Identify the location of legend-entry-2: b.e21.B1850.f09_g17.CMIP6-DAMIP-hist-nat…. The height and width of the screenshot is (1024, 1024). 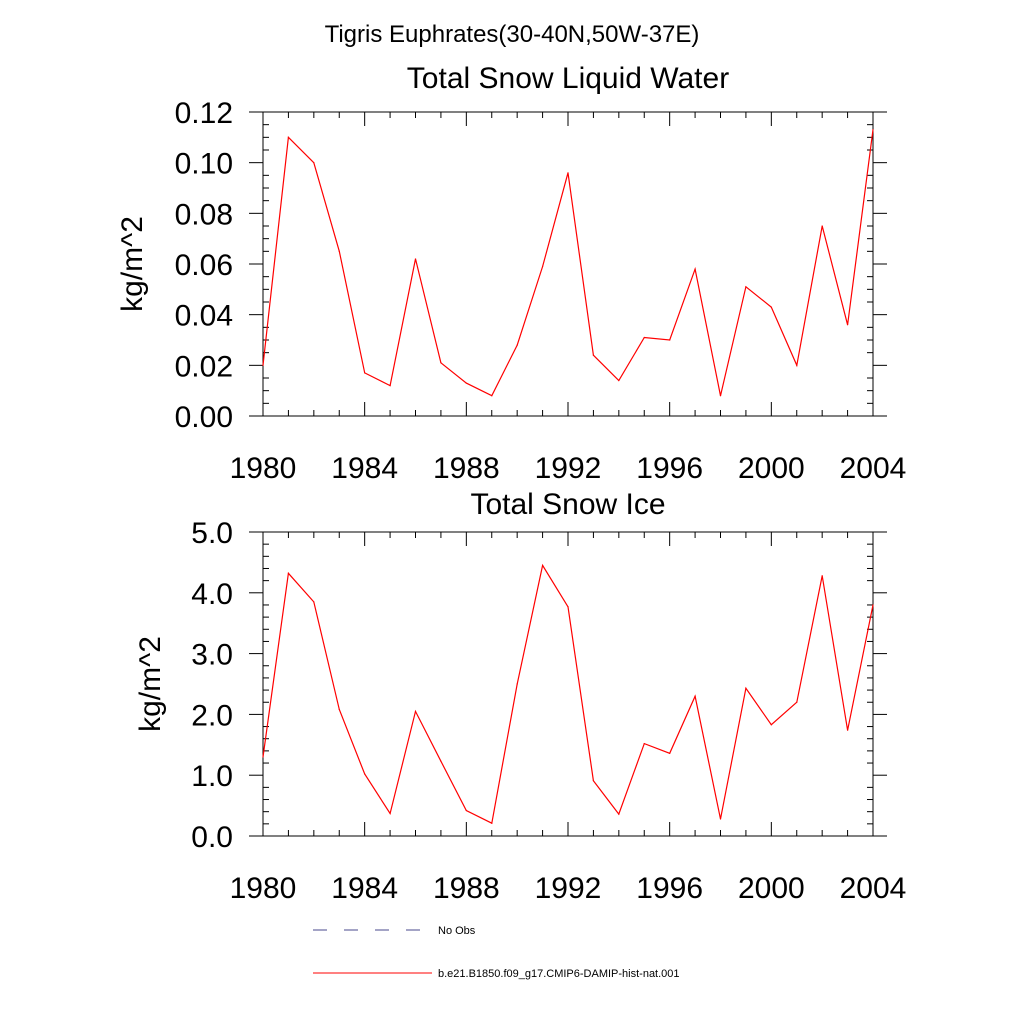
(496, 974).